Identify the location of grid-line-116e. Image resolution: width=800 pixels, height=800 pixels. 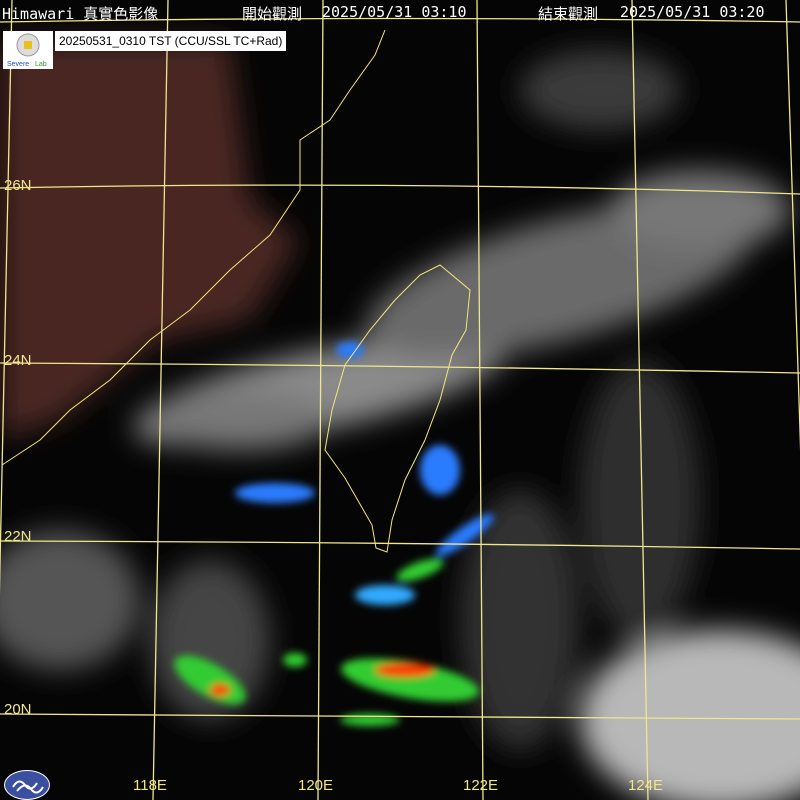
(6, 298).